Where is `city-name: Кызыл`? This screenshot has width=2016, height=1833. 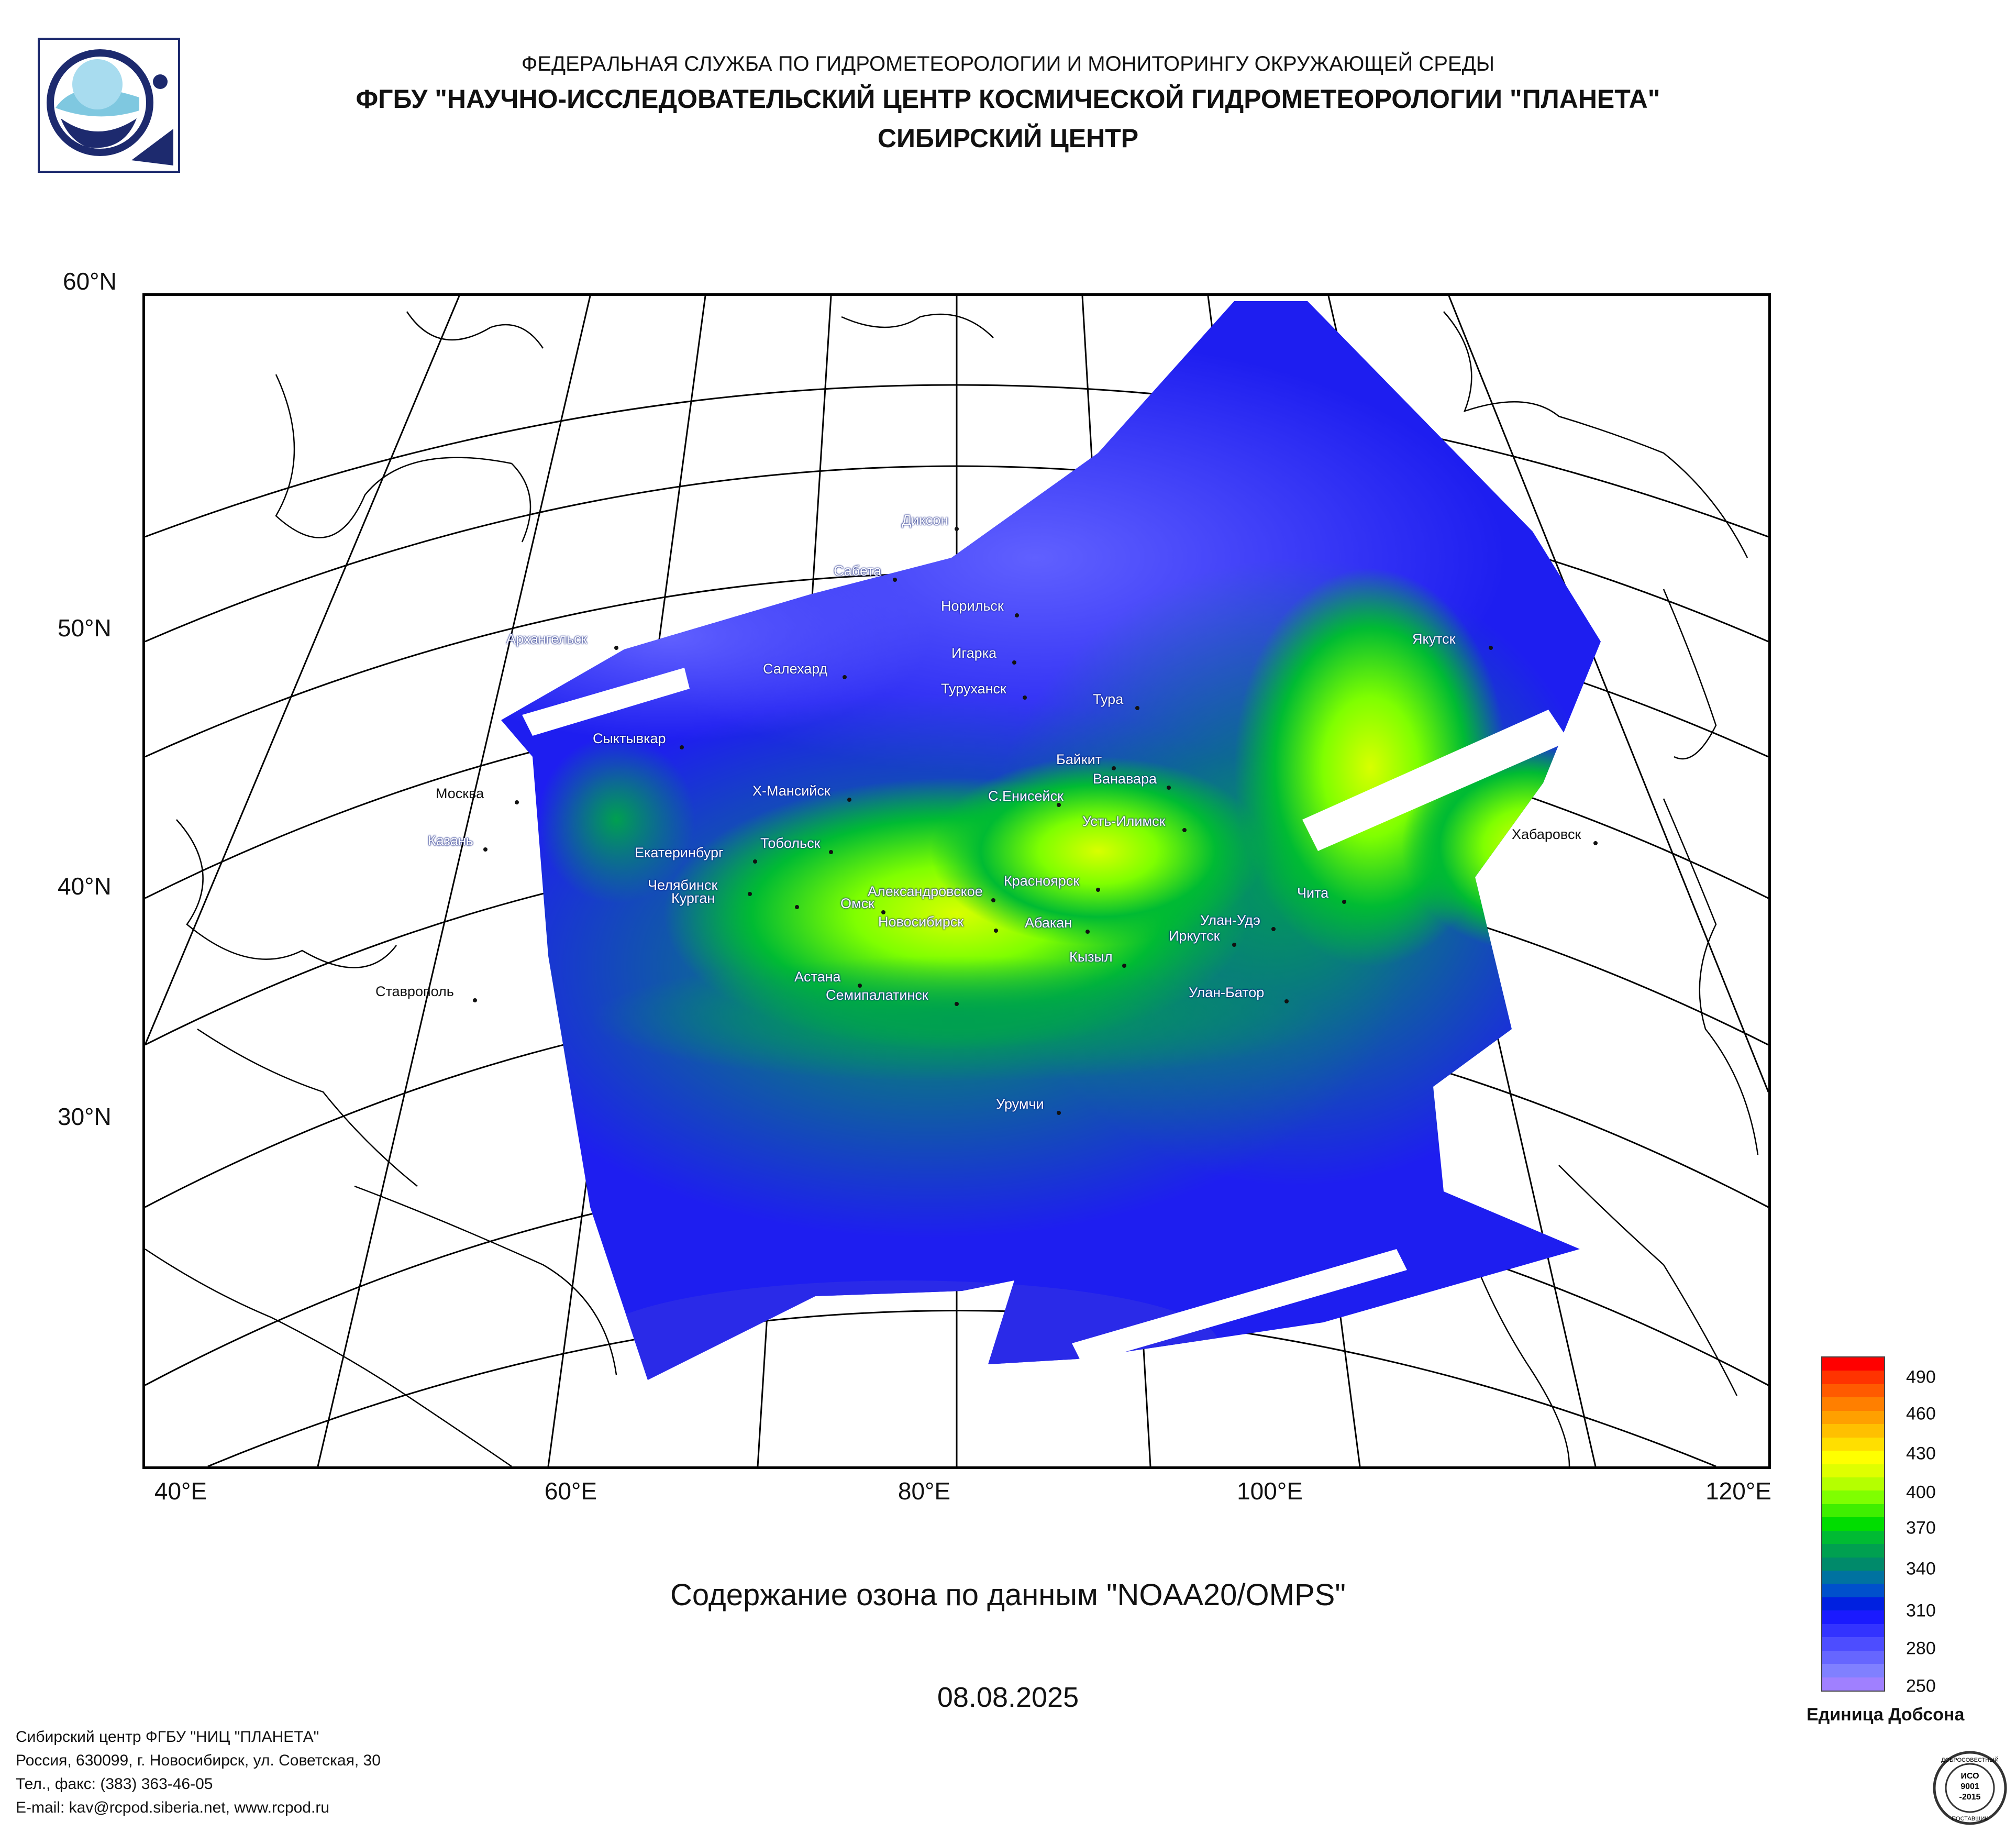 city-name: Кызыл is located at coordinates (1091, 957).